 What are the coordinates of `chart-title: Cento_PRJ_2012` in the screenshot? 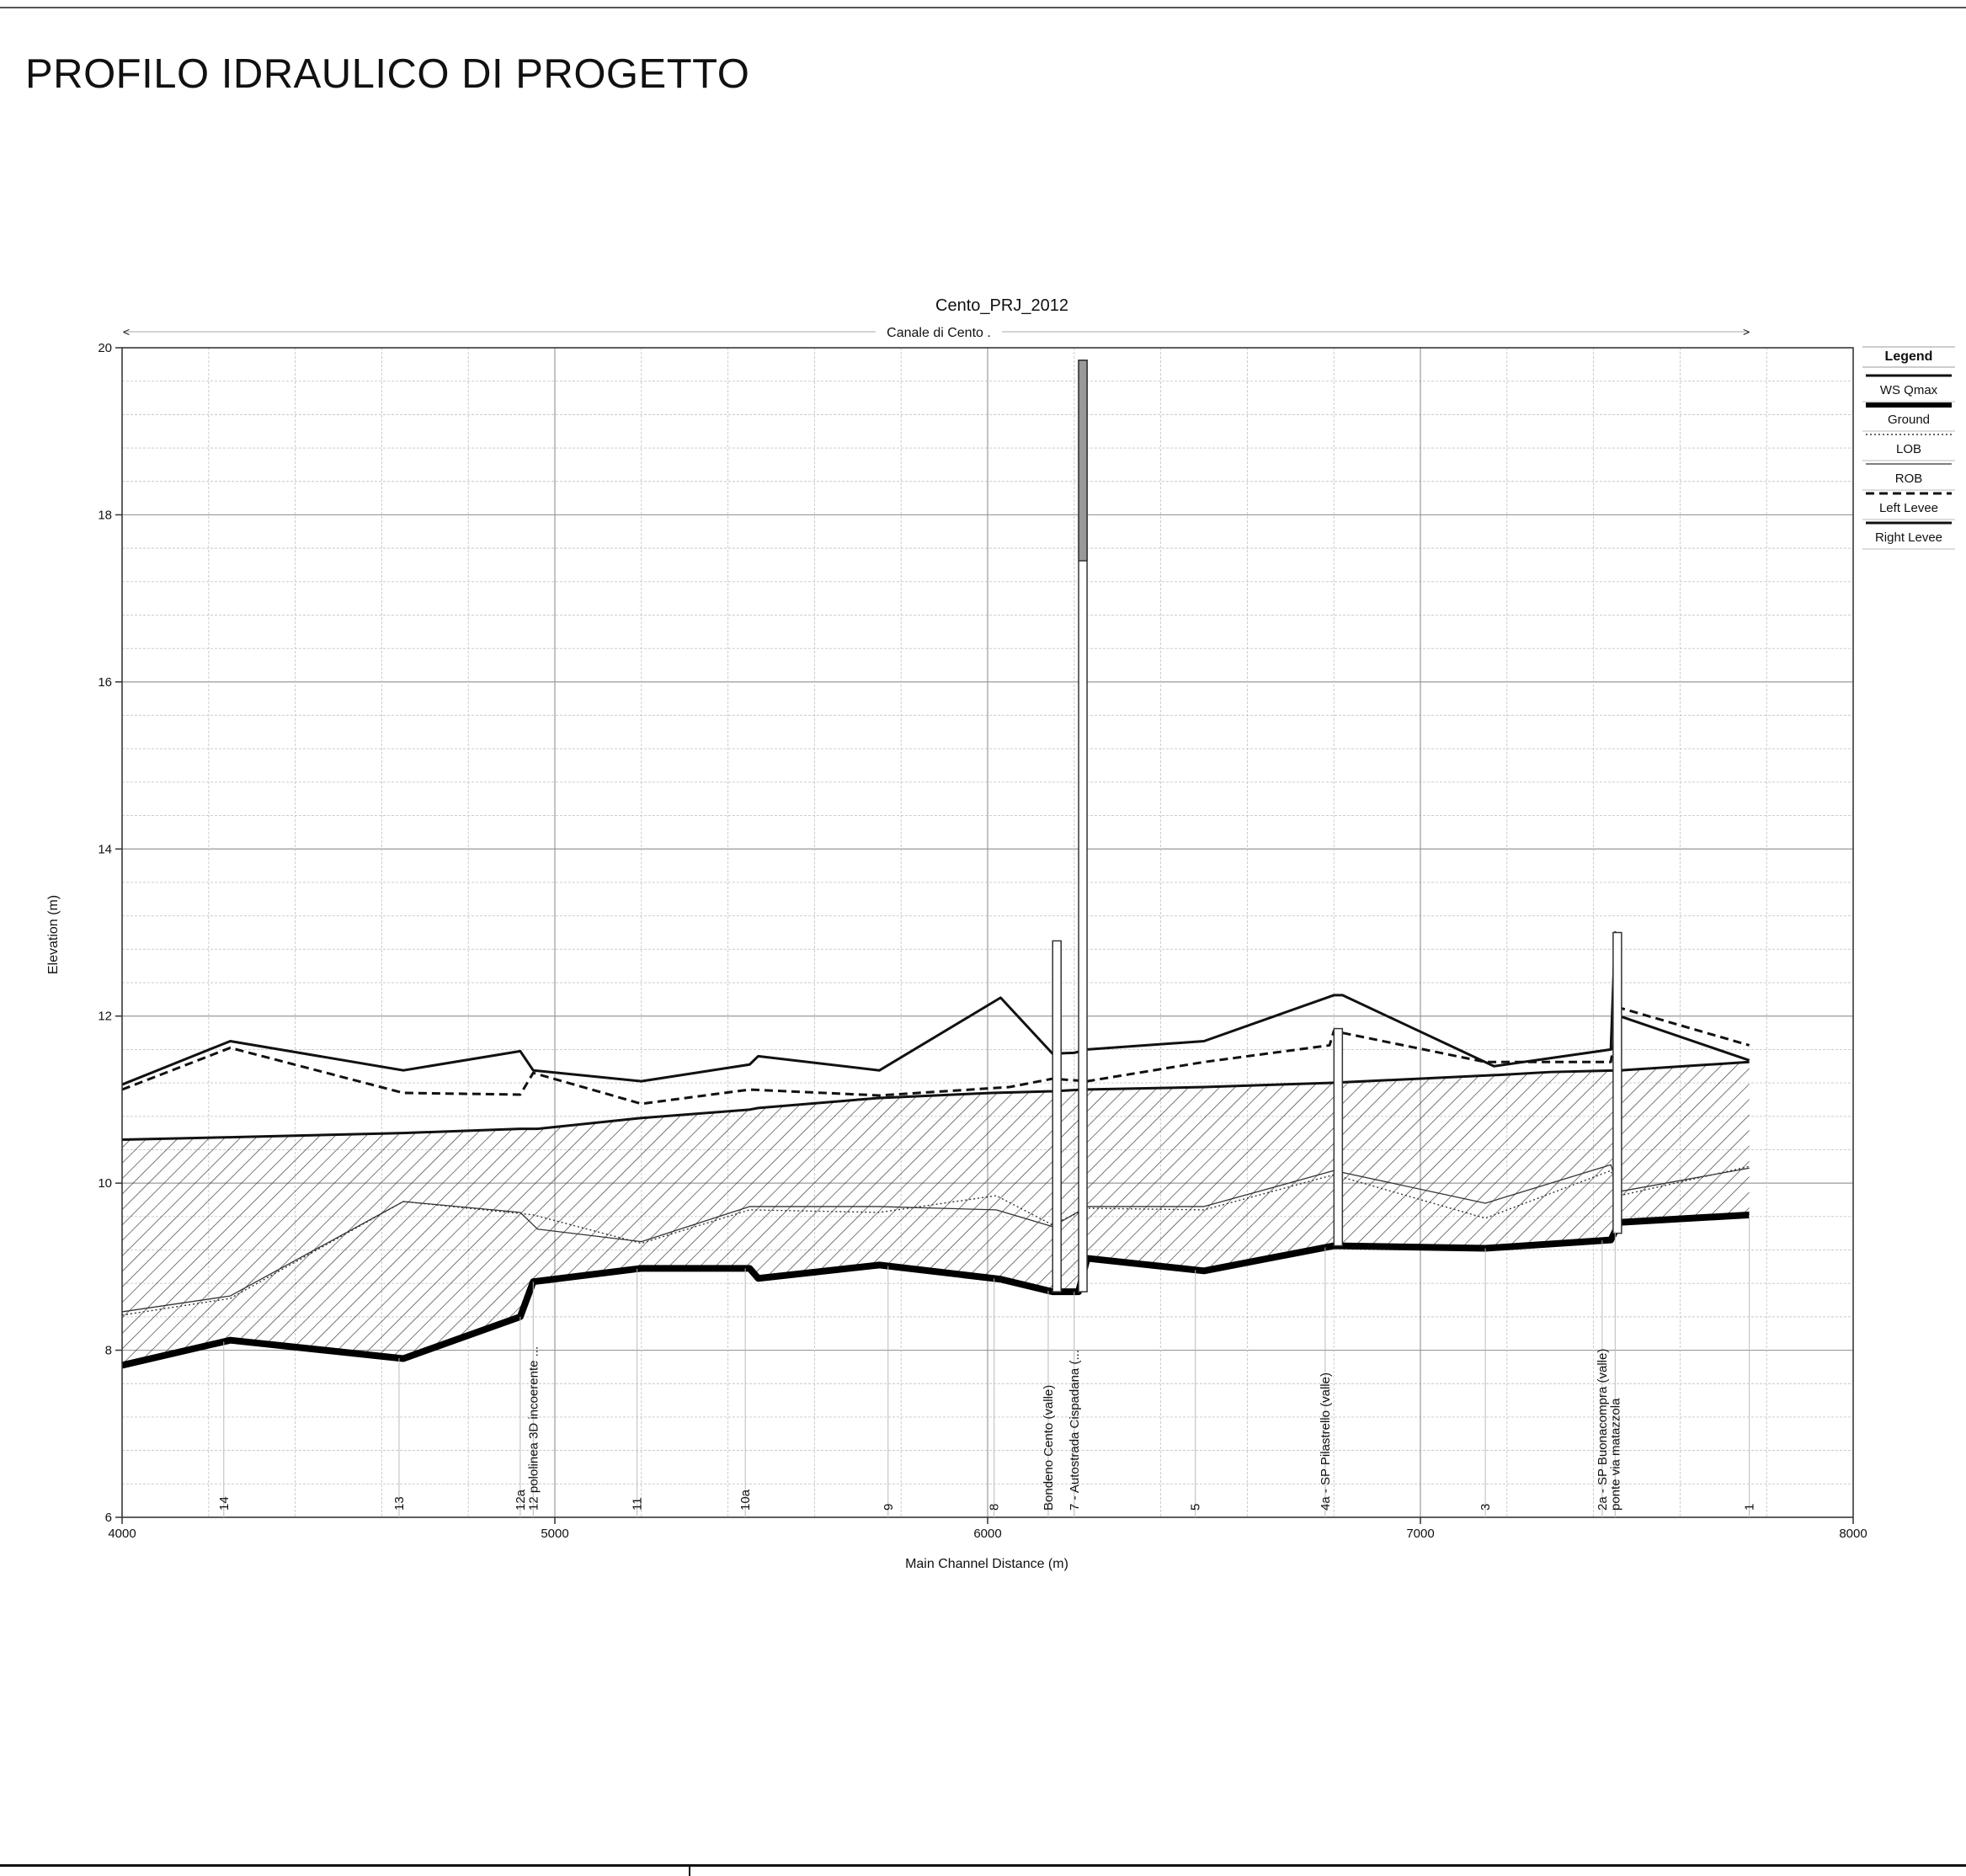 It's located at (1002, 305).